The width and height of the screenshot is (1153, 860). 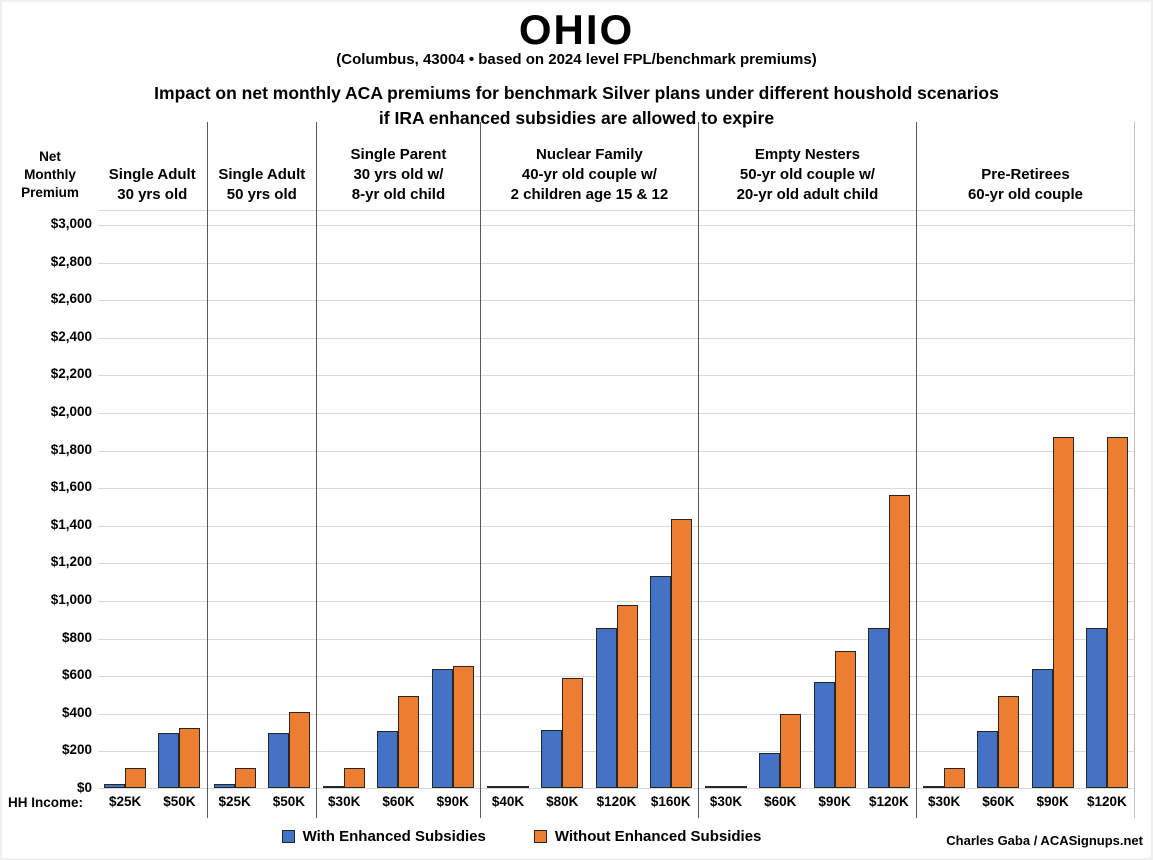 I want to click on y-tick-label: $1,000, so click(x=71, y=599).